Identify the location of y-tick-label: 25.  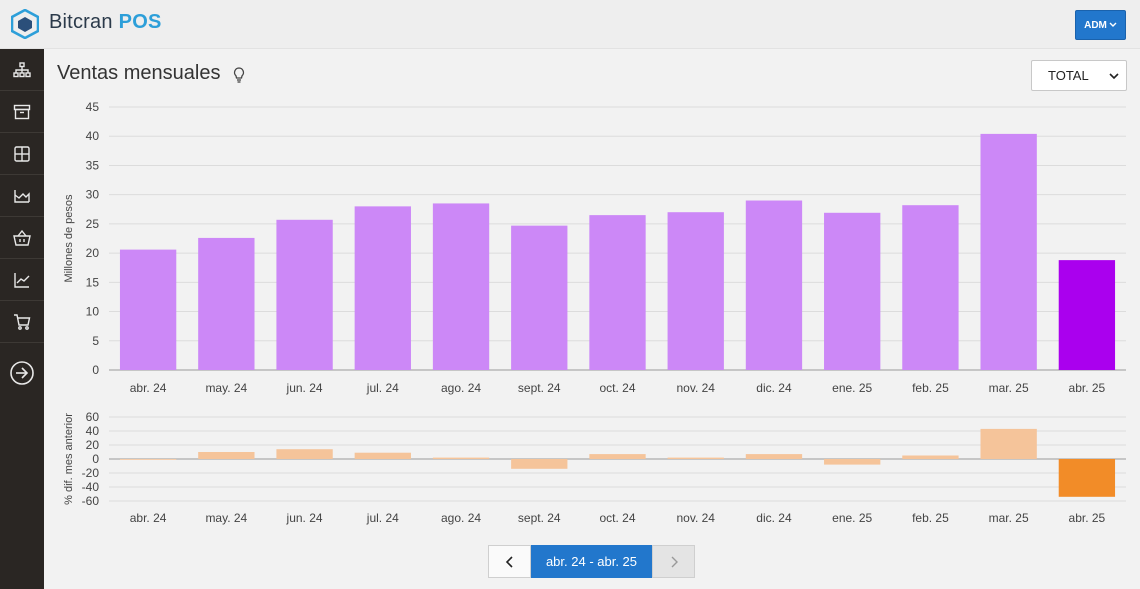
(93, 224).